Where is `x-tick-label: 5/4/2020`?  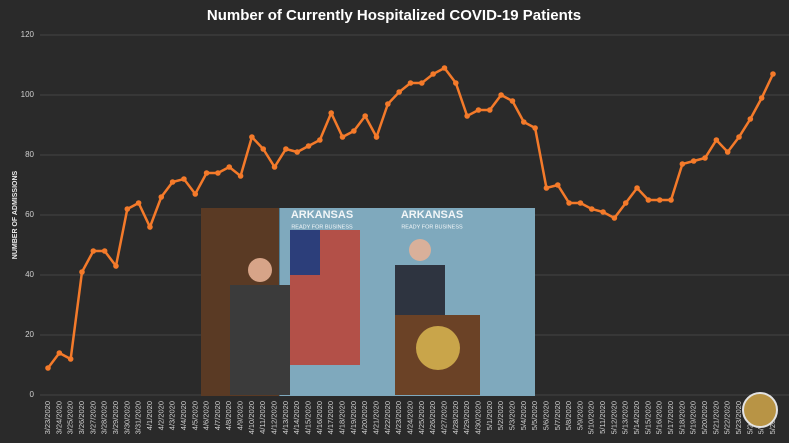
x-tick-label: 5/4/2020 is located at coordinates (523, 415).